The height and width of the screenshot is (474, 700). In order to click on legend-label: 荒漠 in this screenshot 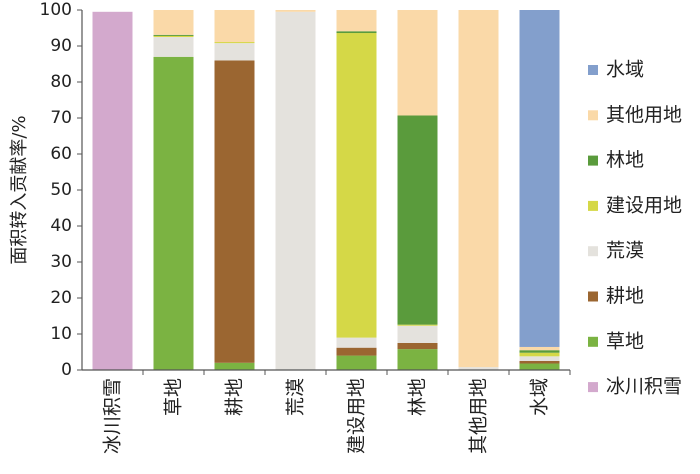, I will do `click(625, 251)`.